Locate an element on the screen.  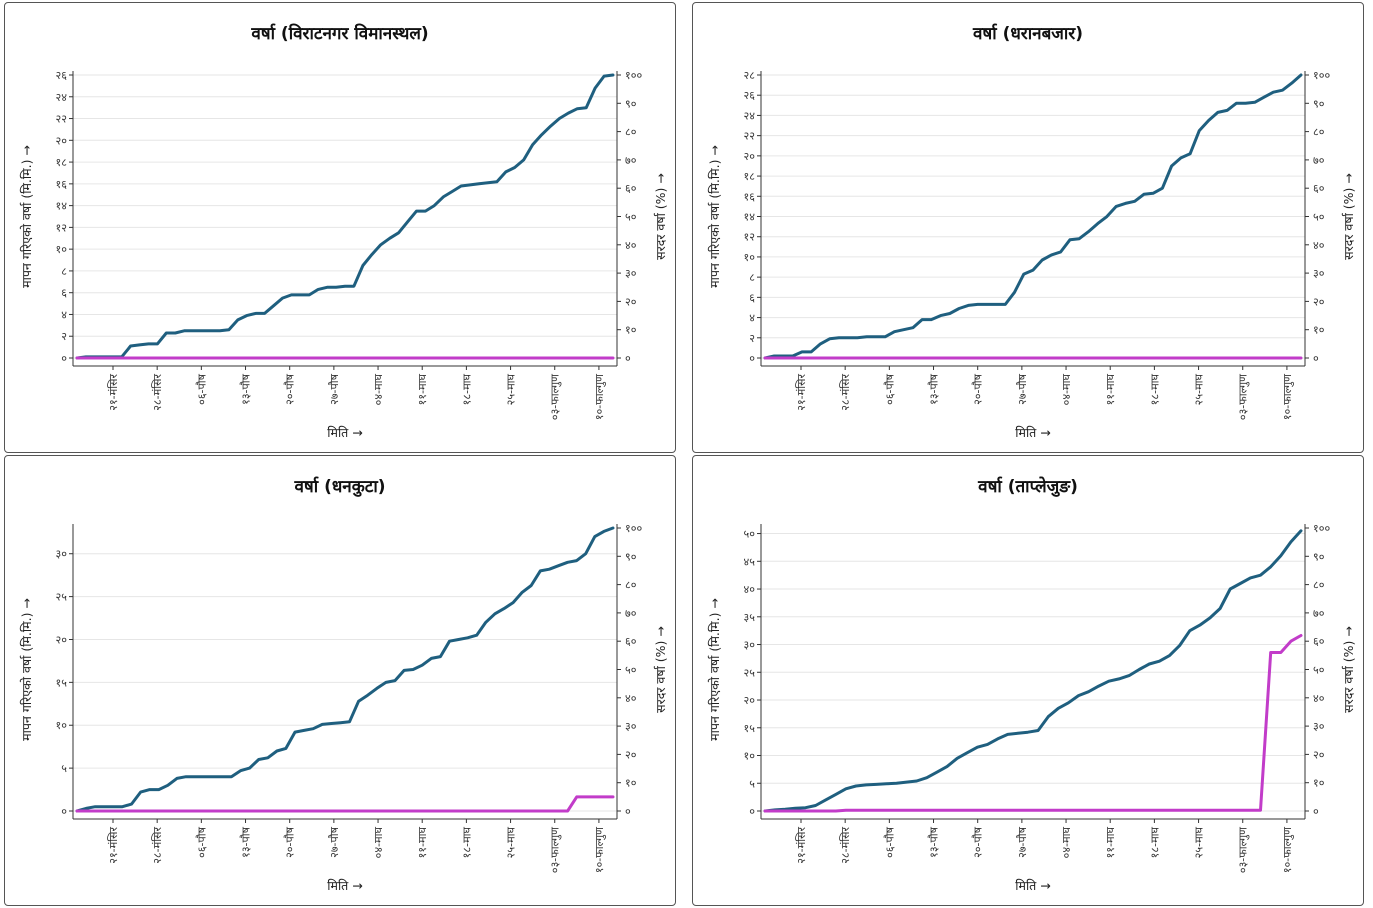
y-tick-label: १५ is located at coordinates (62, 682).